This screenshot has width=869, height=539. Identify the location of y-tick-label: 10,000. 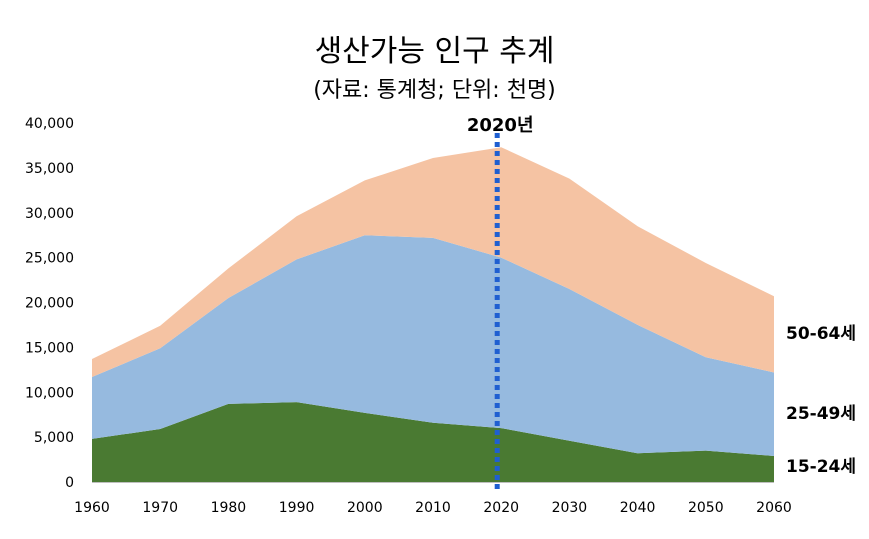
(49, 393).